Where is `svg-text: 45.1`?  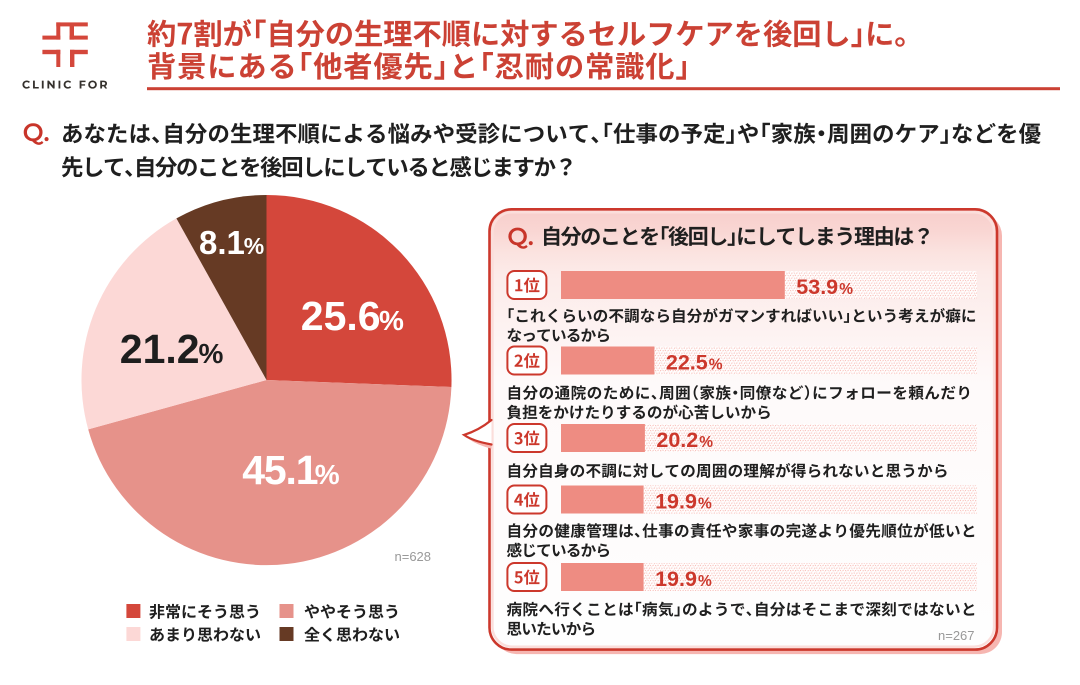
svg-text: 45.1 is located at coordinates (279, 470).